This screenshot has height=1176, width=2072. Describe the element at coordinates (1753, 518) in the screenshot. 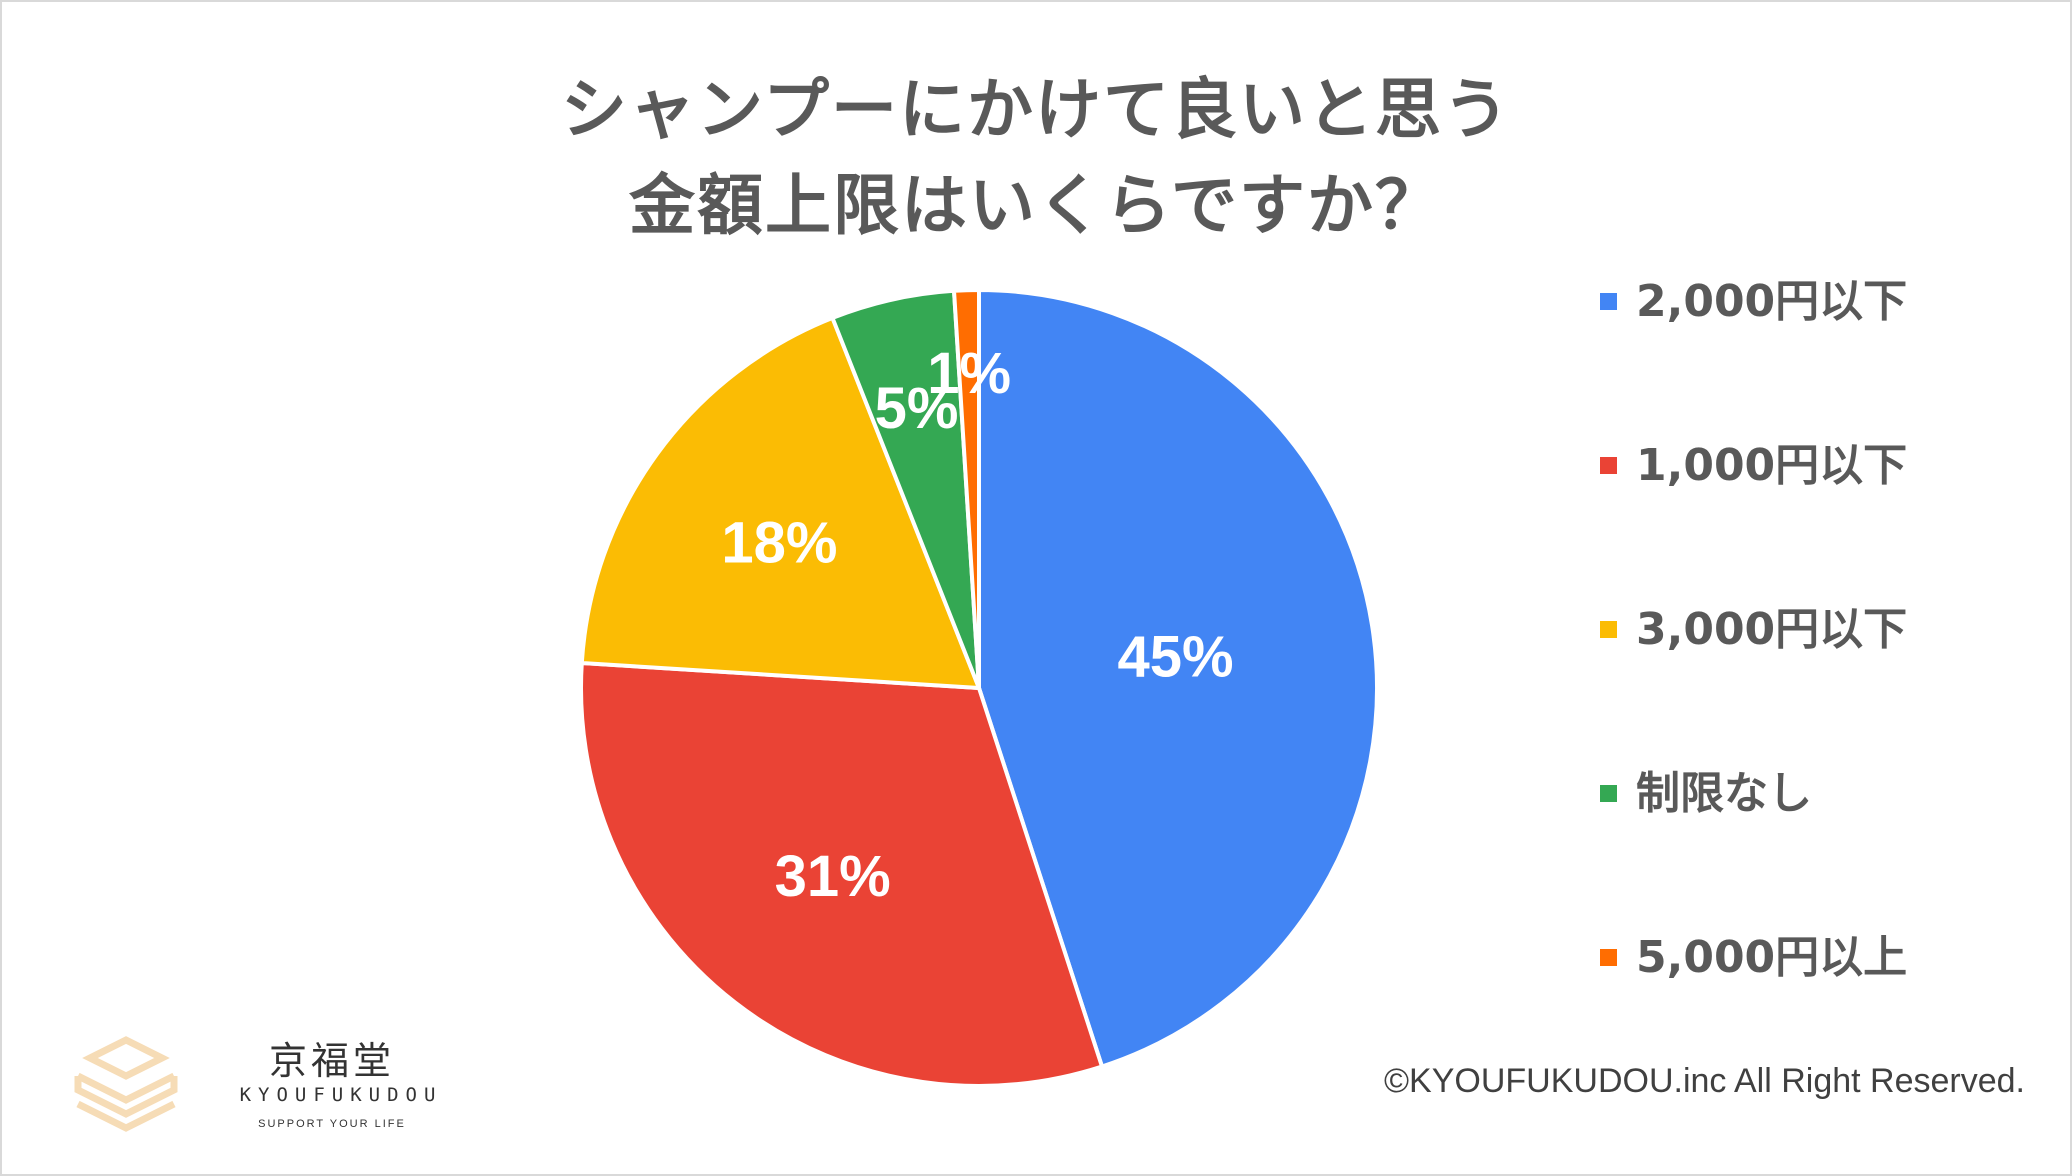

I see `legend-item-1000-or-less: 1,000円以下` at that location.